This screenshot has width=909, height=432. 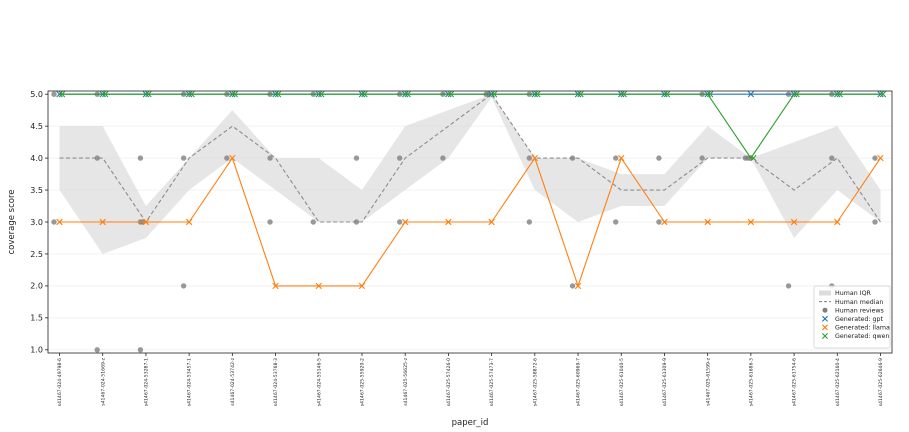 What do you see at coordinates (36, 318) in the screenshot?
I see `y-tick-label: 1.5` at bounding box center [36, 318].